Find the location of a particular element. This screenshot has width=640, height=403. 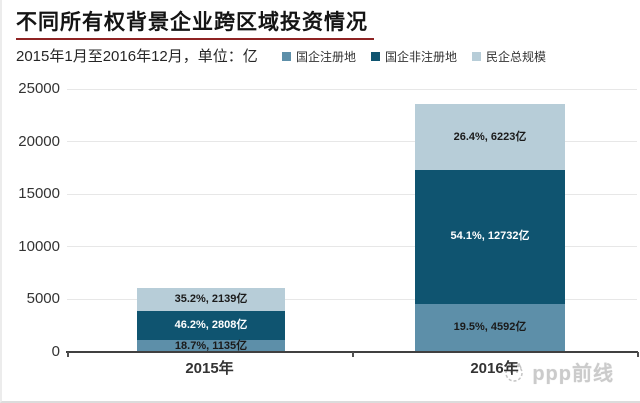

watermark: ppp前线 is located at coordinates (558, 371).